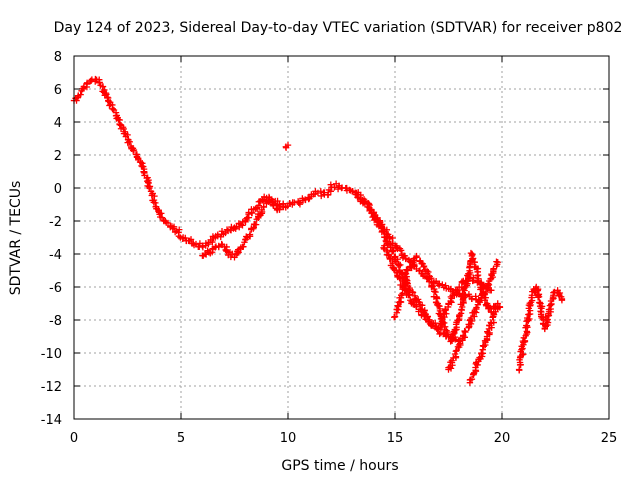 This screenshot has height=480, width=640. Describe the element at coordinates (16, 238) in the screenshot. I see `y-axis-title: SDTVAR / TECUs` at that location.